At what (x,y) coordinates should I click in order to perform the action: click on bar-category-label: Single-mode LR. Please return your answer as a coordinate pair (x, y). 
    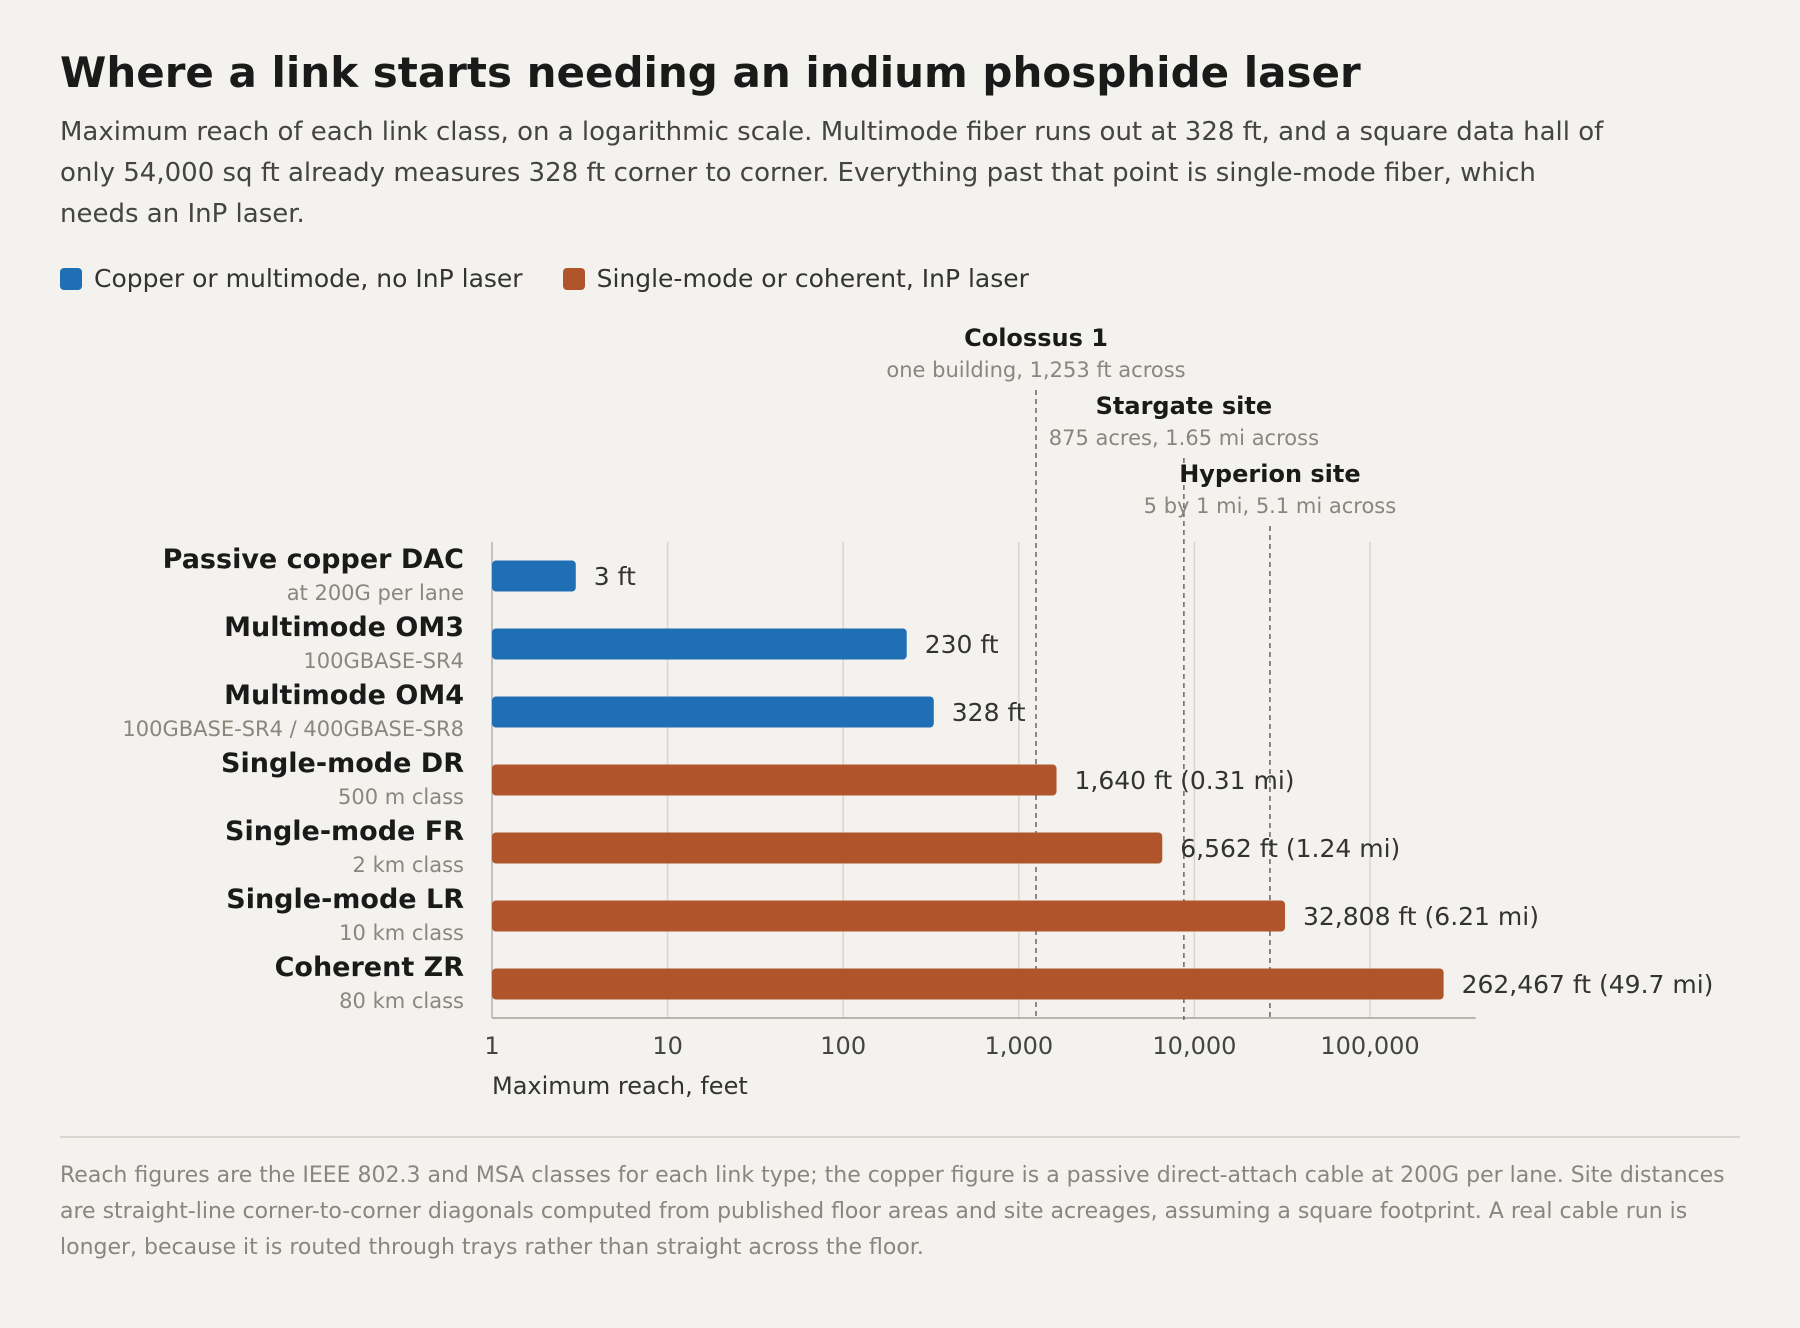
    Looking at the image, I should click on (345, 899).